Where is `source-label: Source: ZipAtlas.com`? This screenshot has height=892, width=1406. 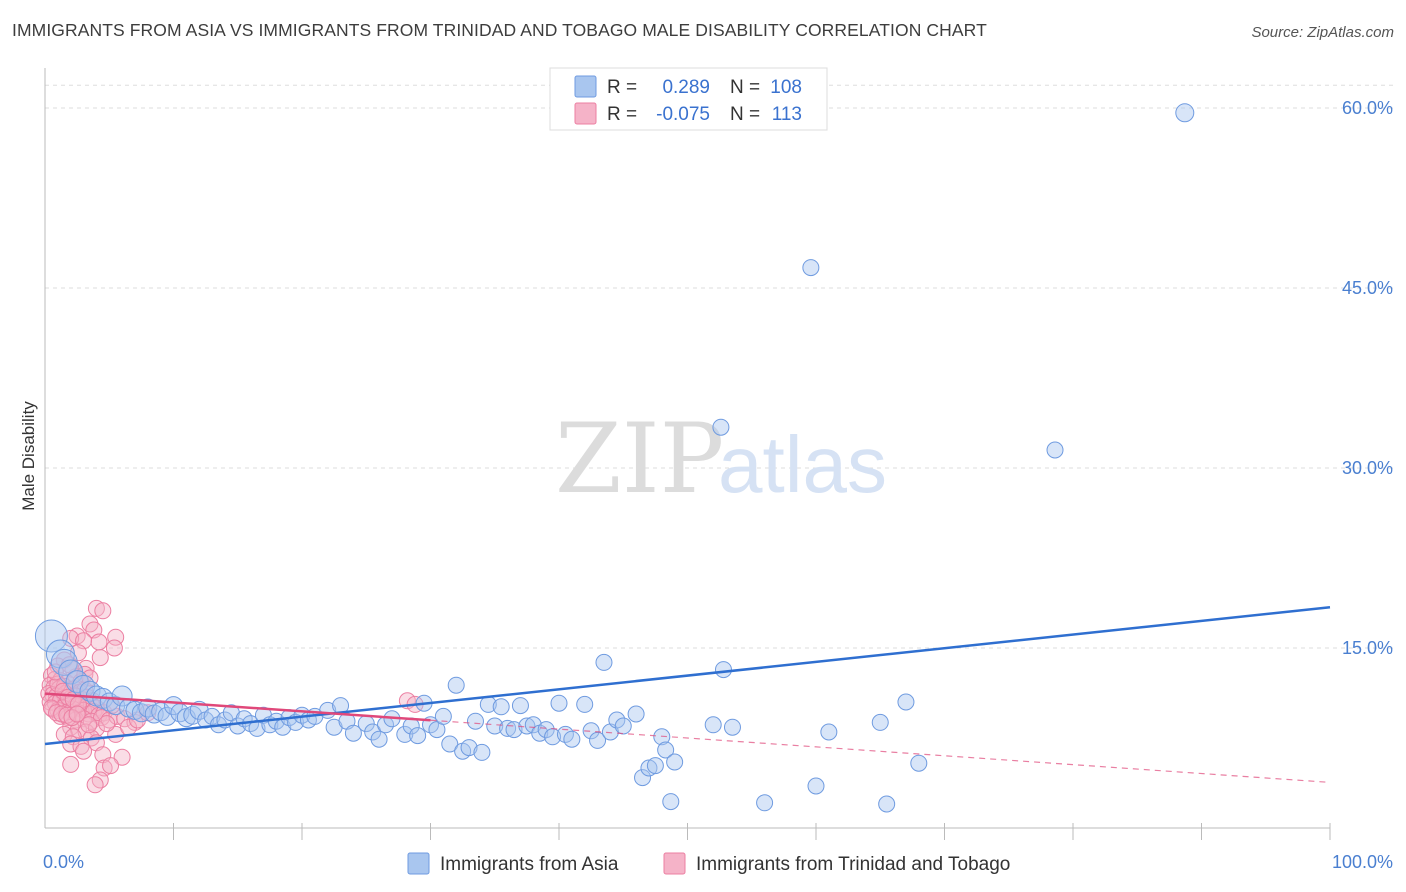 source-label: Source: ZipAtlas.com is located at coordinates (1322, 32).